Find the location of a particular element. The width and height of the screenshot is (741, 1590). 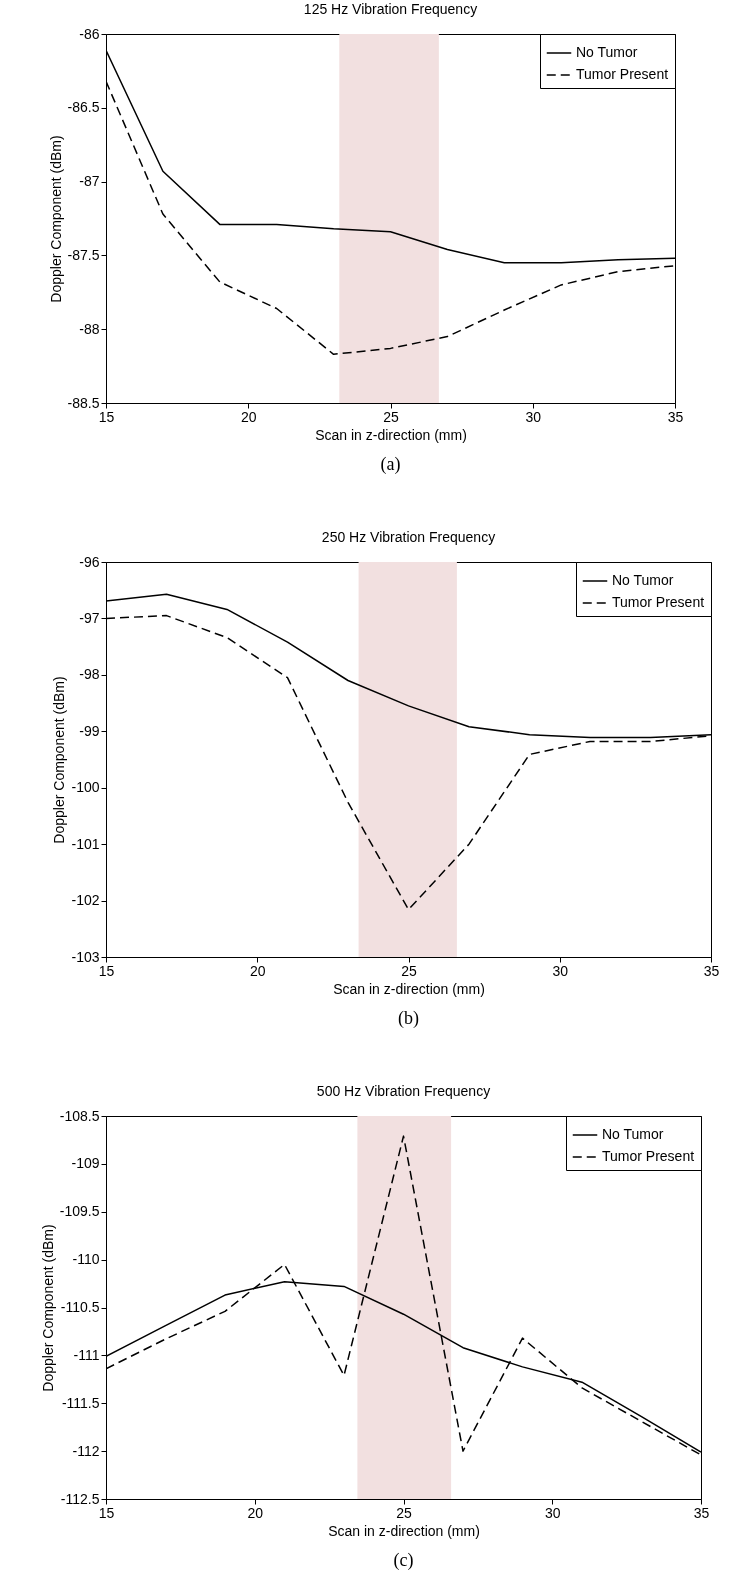

y-tick-label: -88 is located at coordinates (89, 328).